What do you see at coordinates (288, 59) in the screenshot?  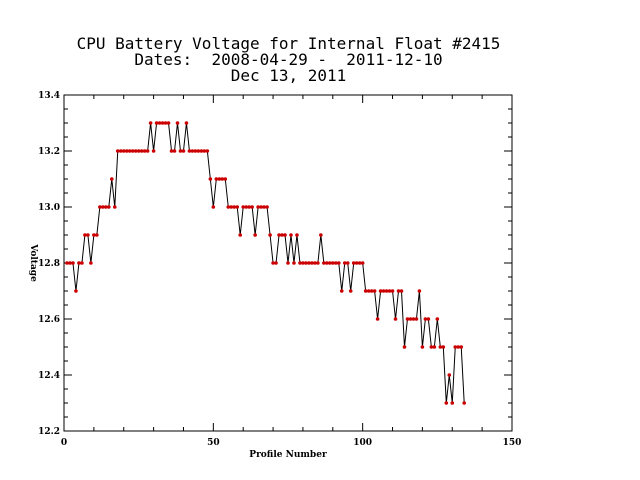 I see `chart-title-line-2: Dates: 2008-04-29 - 2011-12-10` at bounding box center [288, 59].